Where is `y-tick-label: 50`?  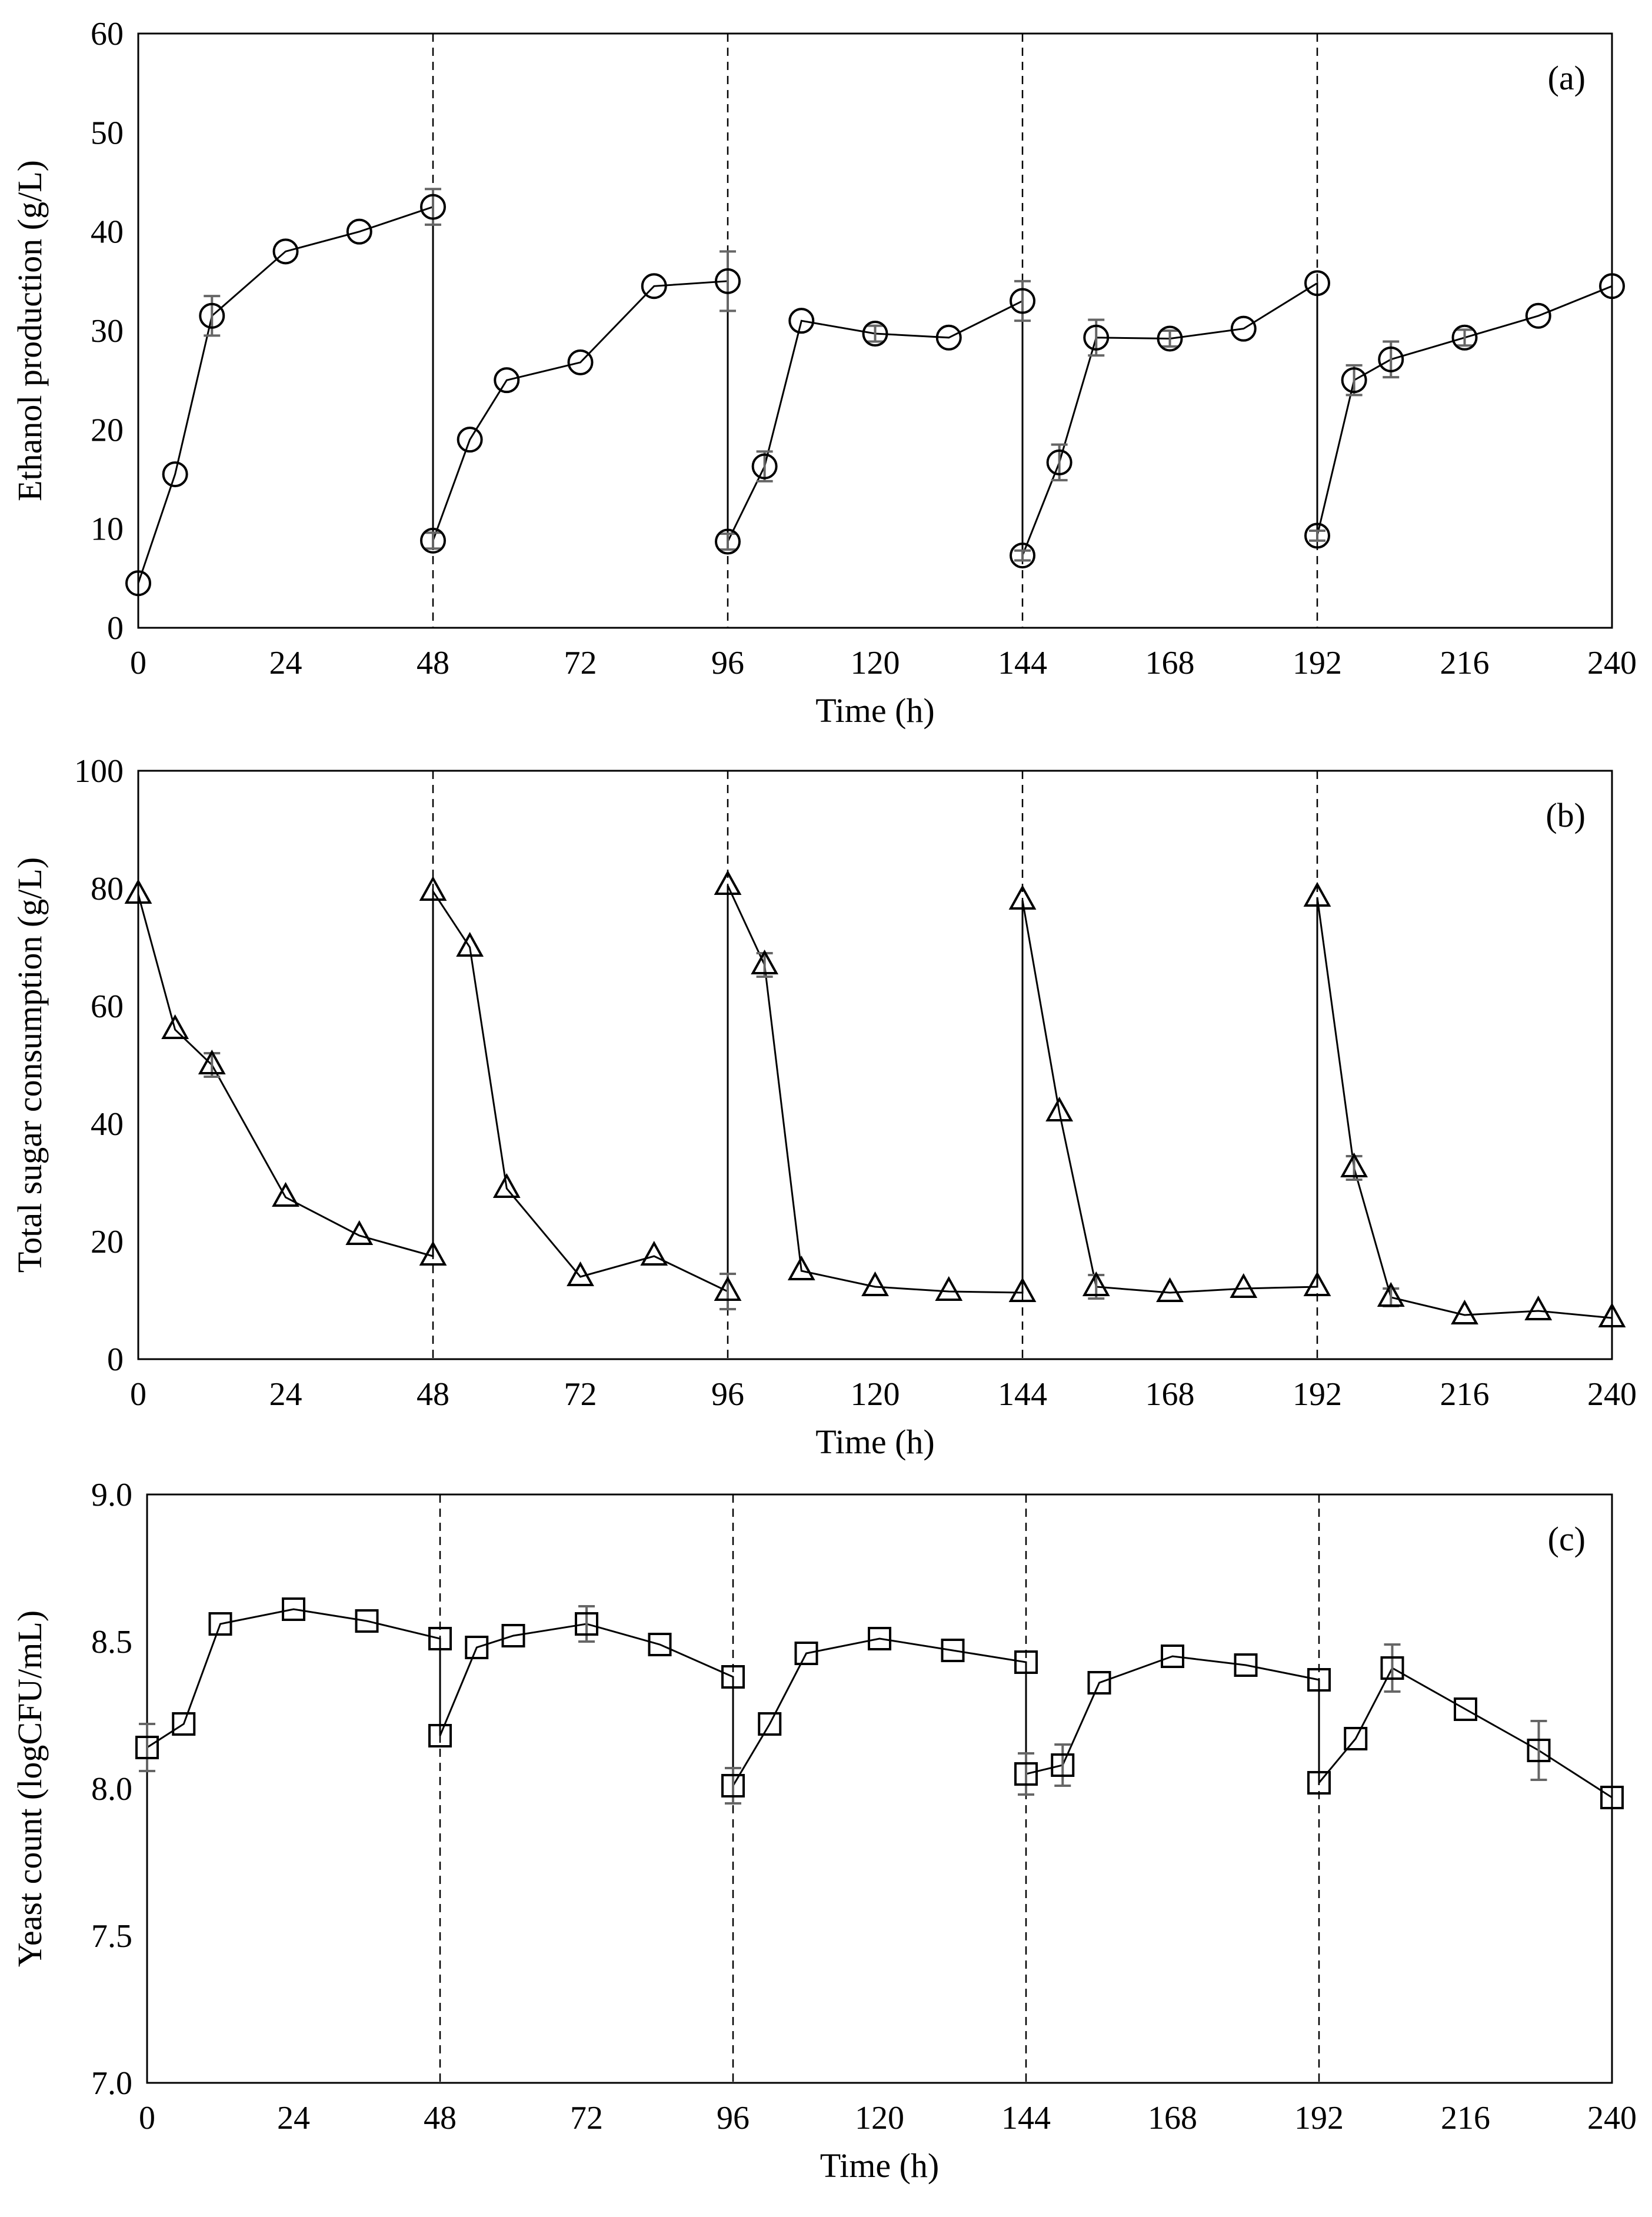
y-tick-label: 50 is located at coordinates (107, 133).